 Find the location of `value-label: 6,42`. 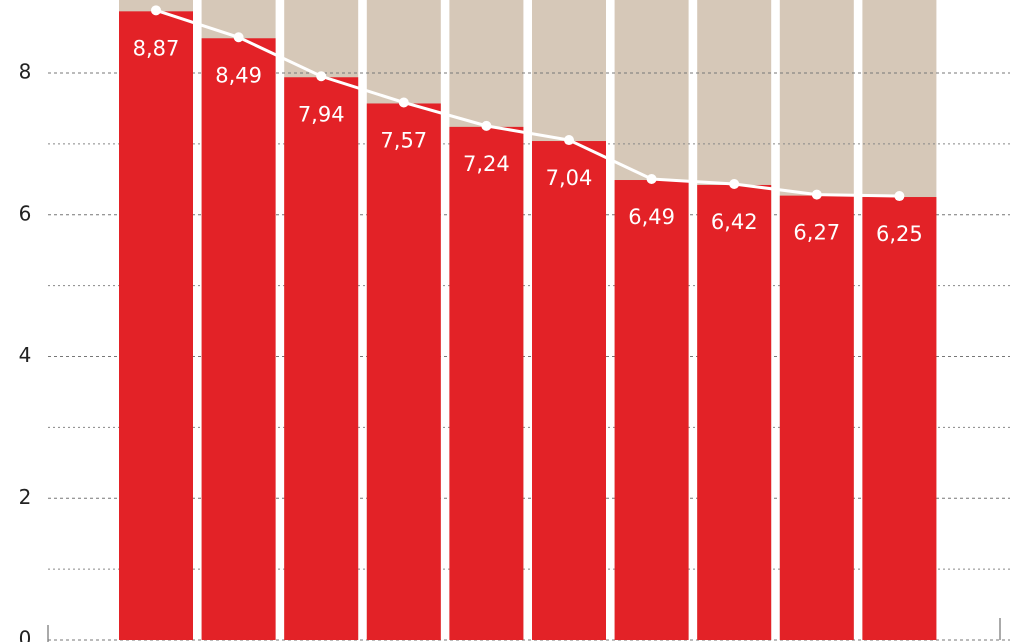

value-label: 6,42 is located at coordinates (734, 222).